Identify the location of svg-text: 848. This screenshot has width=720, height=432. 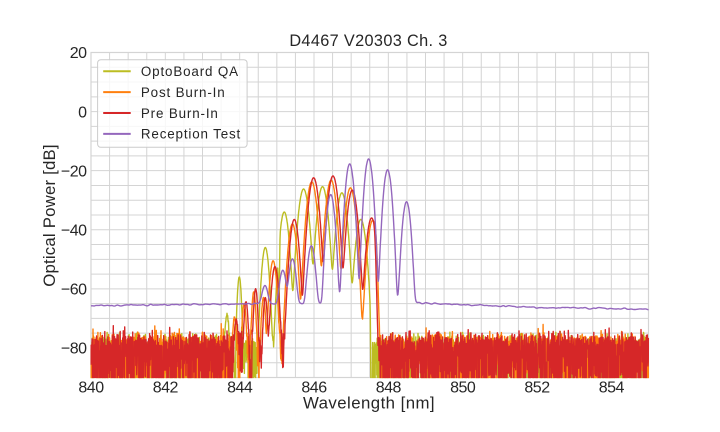
(389, 388).